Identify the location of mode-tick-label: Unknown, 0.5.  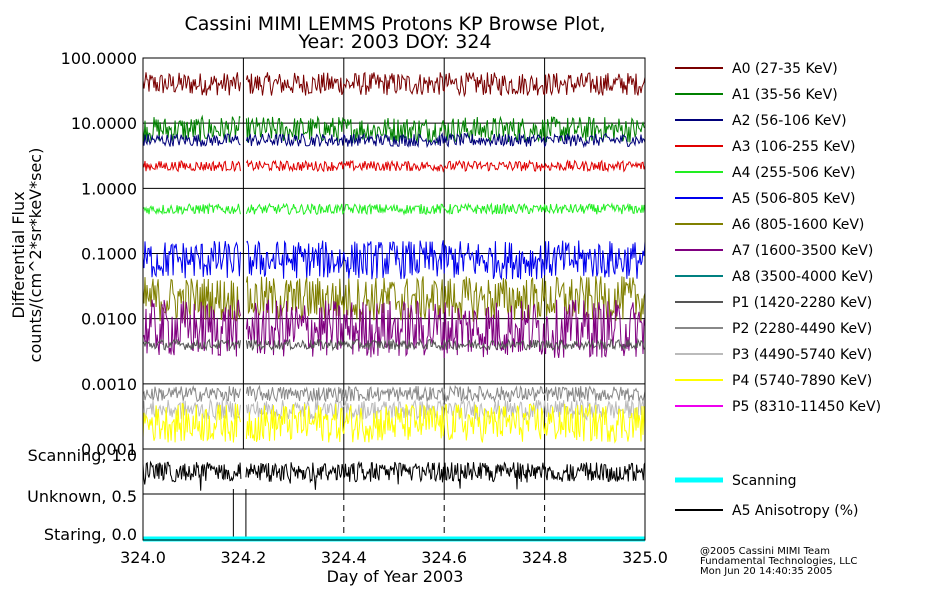
(82, 496).